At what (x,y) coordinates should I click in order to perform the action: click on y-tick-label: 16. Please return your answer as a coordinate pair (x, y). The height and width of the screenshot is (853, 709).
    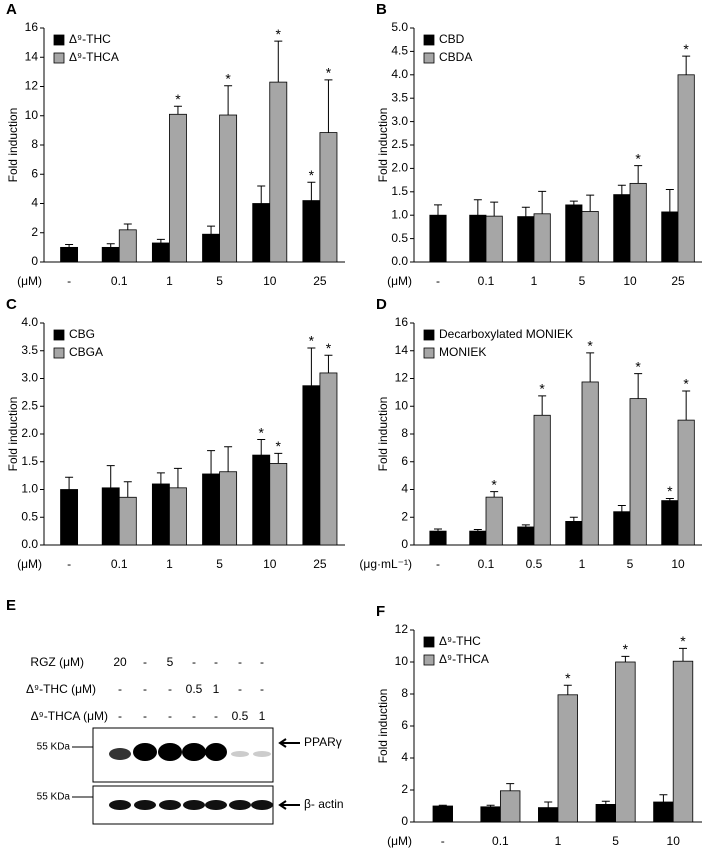
    Looking at the image, I should click on (402, 322).